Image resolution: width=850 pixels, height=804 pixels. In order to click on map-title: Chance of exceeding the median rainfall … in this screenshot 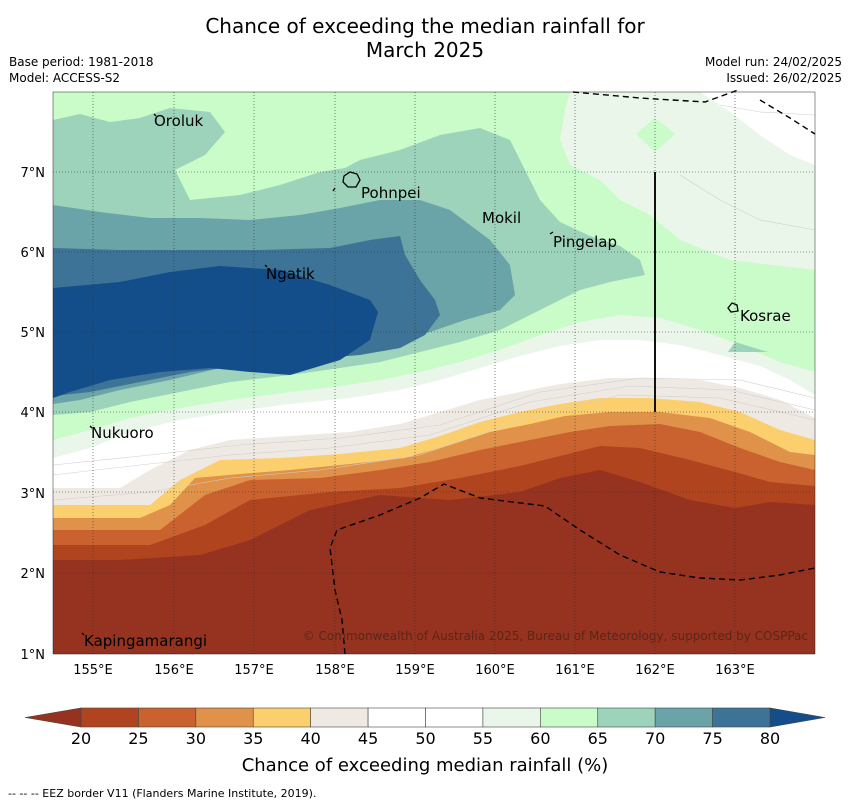, I will do `click(425, 38)`.